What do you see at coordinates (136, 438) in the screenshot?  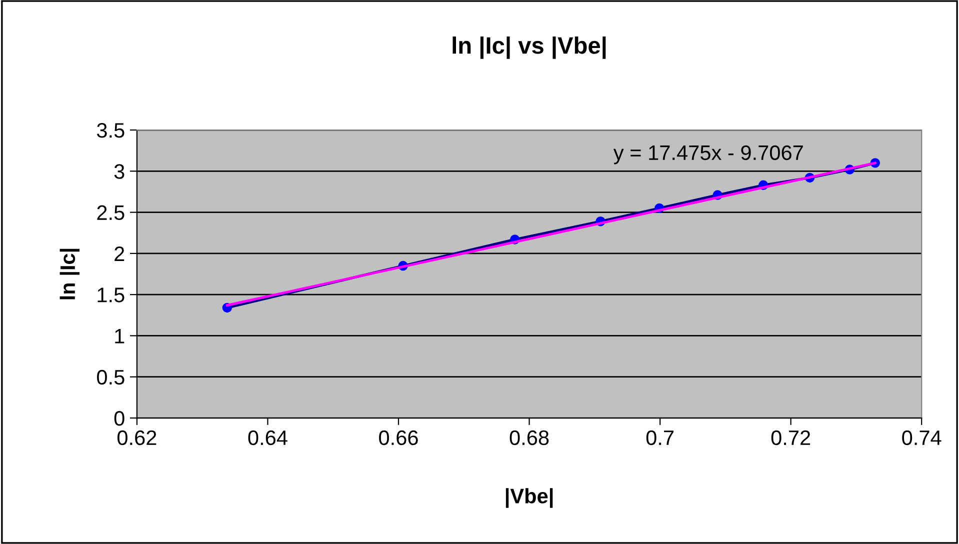 I see `x-tick-label: 0.62` at bounding box center [136, 438].